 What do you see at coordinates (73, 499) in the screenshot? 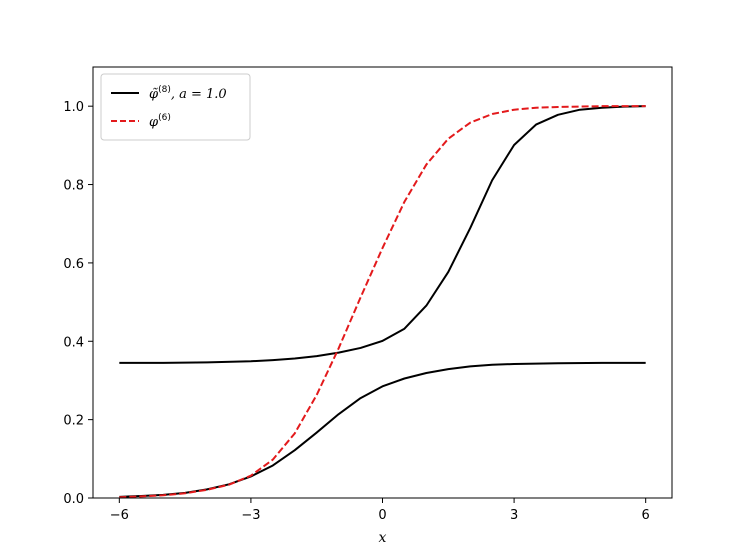
I see `y-tick-label: 0.0` at bounding box center [73, 499].